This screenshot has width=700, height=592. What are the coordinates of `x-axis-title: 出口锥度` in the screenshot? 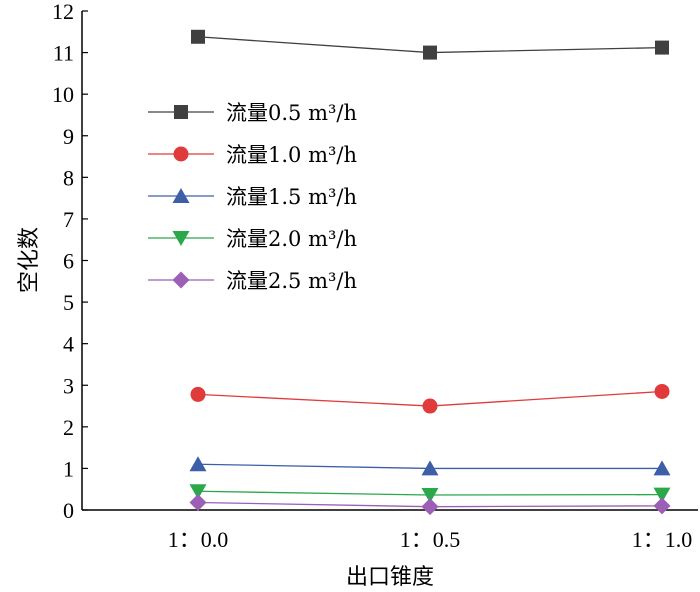 It's located at (390, 577).